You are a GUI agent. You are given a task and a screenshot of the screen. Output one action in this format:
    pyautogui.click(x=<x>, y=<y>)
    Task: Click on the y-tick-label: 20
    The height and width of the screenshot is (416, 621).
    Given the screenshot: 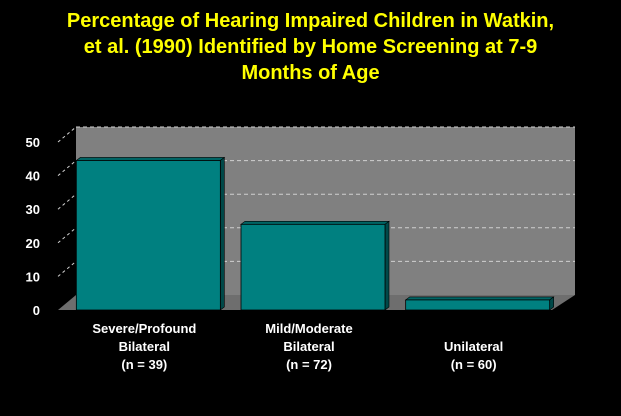 What is the action you would take?
    pyautogui.click(x=33, y=243)
    